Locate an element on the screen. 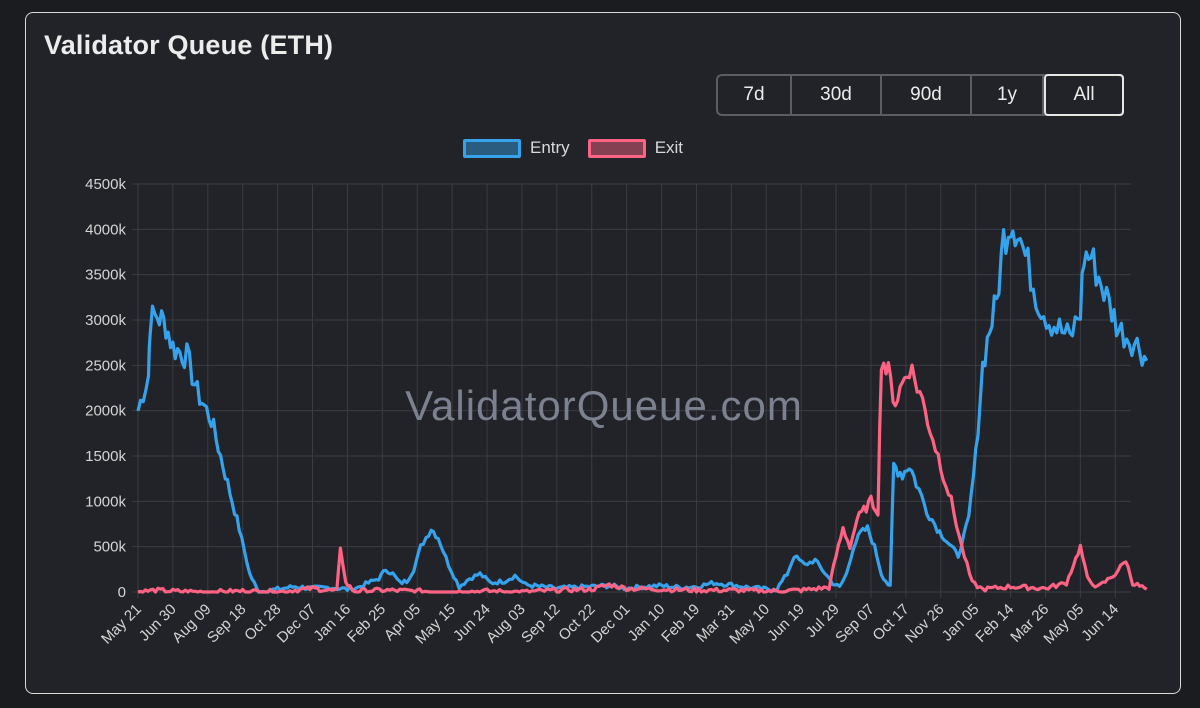  x-tick-label: May 10 is located at coordinates (749, 624).